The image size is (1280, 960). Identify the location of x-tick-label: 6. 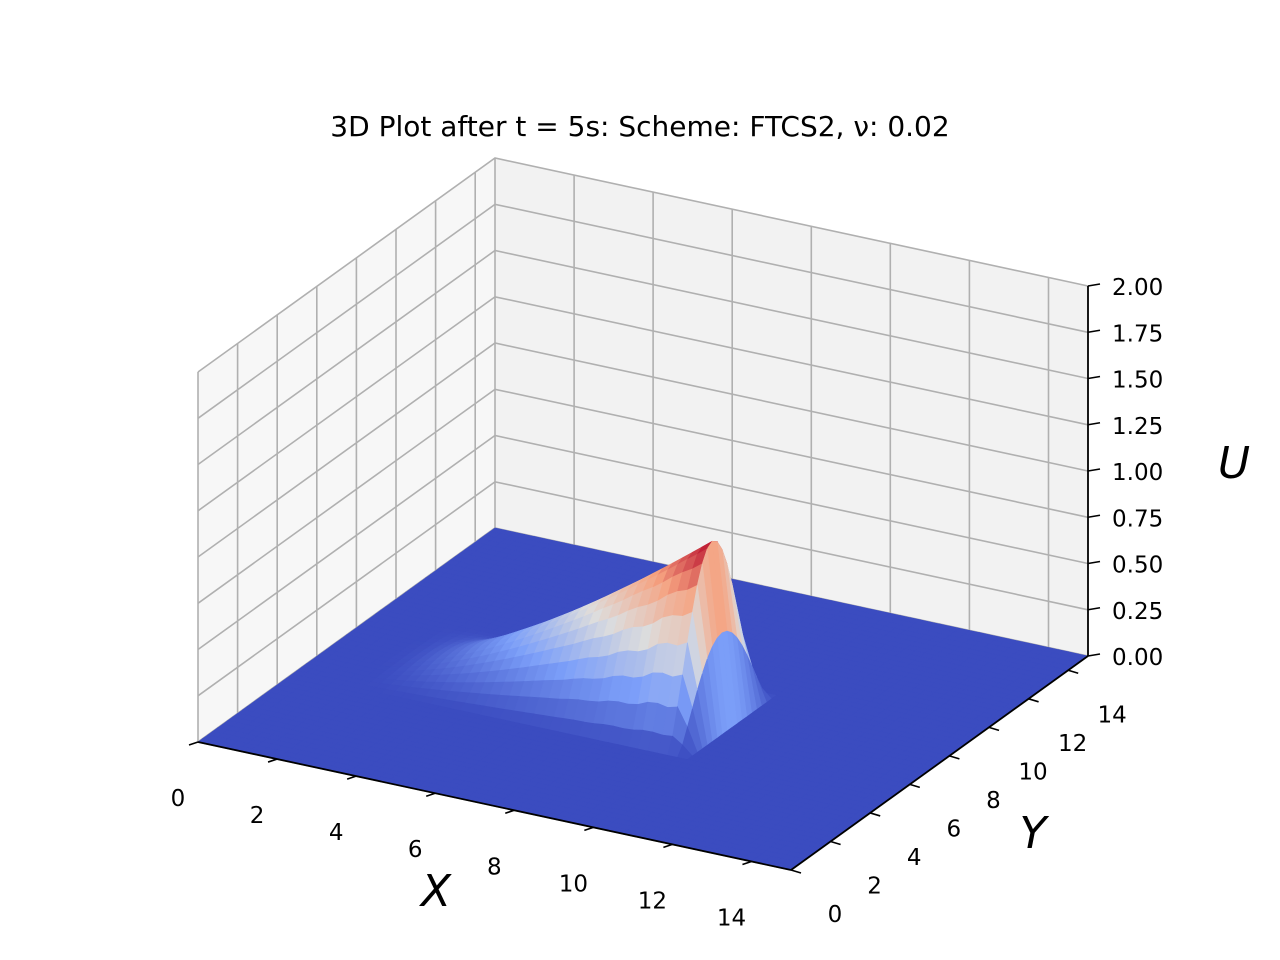
(415, 850).